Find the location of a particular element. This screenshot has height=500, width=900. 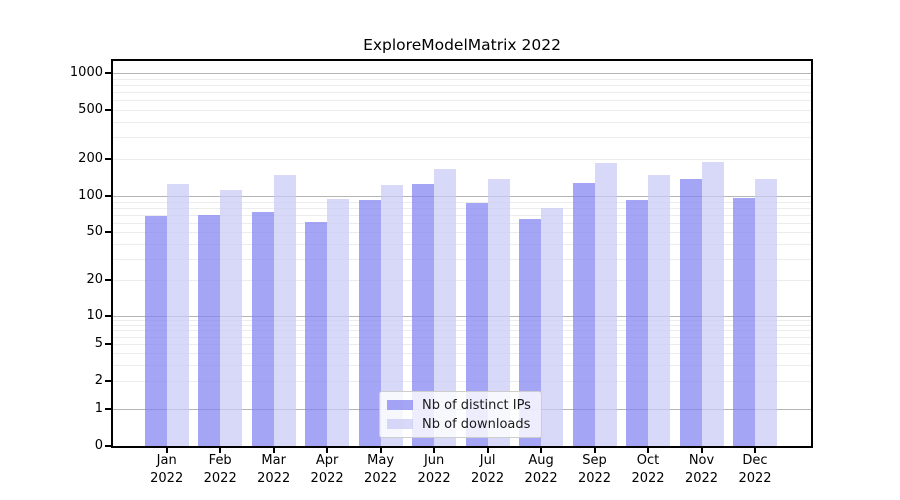

bar-nb-of-downloads-dec is located at coordinates (766, 312).